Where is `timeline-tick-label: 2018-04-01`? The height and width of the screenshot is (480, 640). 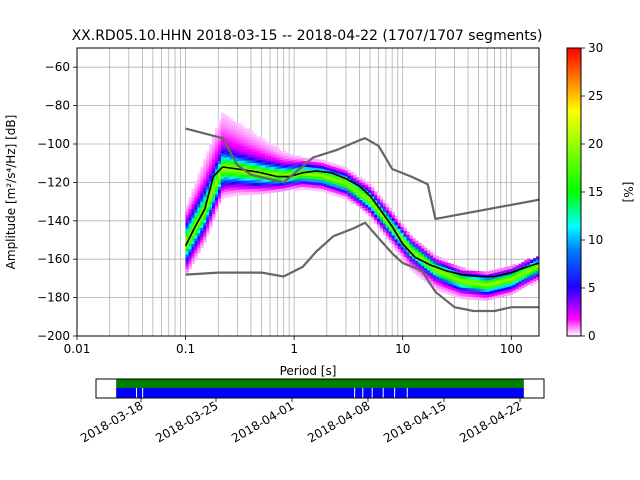
timeline-tick-label: 2018-04-01 is located at coordinates (262, 421).